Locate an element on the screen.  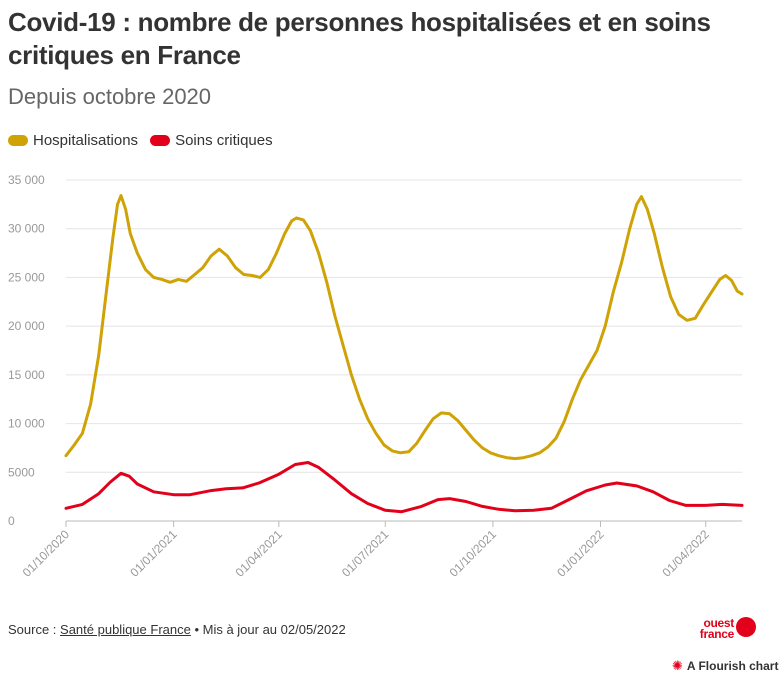
legend-item-soins-critiques: Soins critiques is located at coordinates (211, 140).